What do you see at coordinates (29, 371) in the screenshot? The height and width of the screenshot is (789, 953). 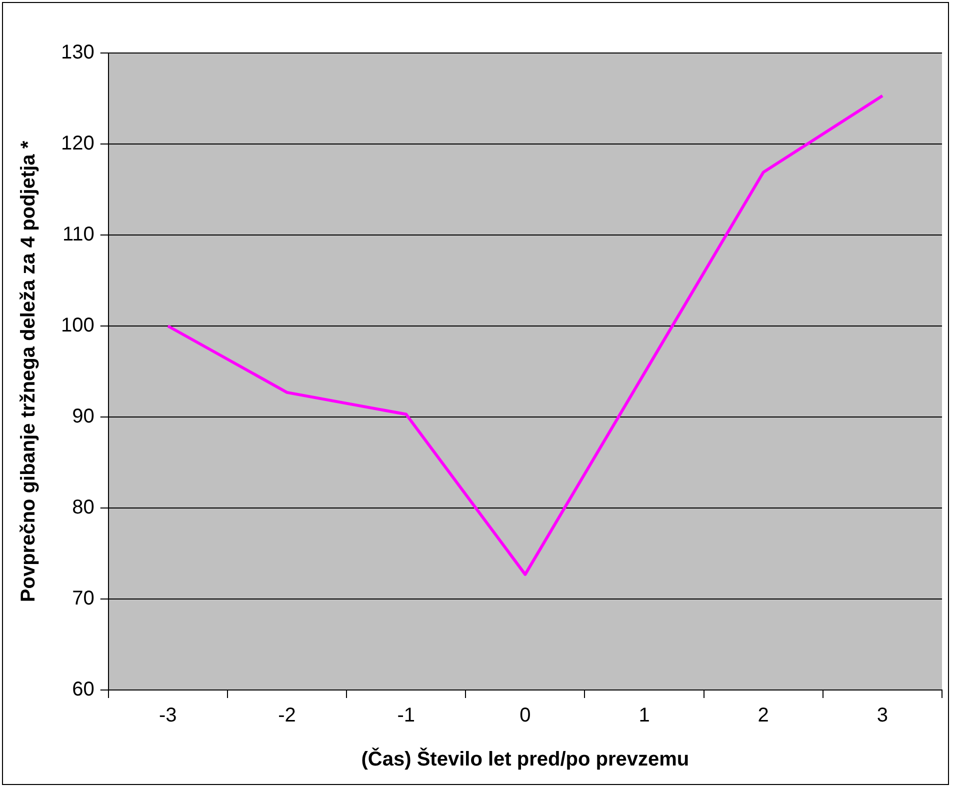 I see `y-axis-title: Povprečno gibanje tržnega deleža za 4 podjetja *` at bounding box center [29, 371].